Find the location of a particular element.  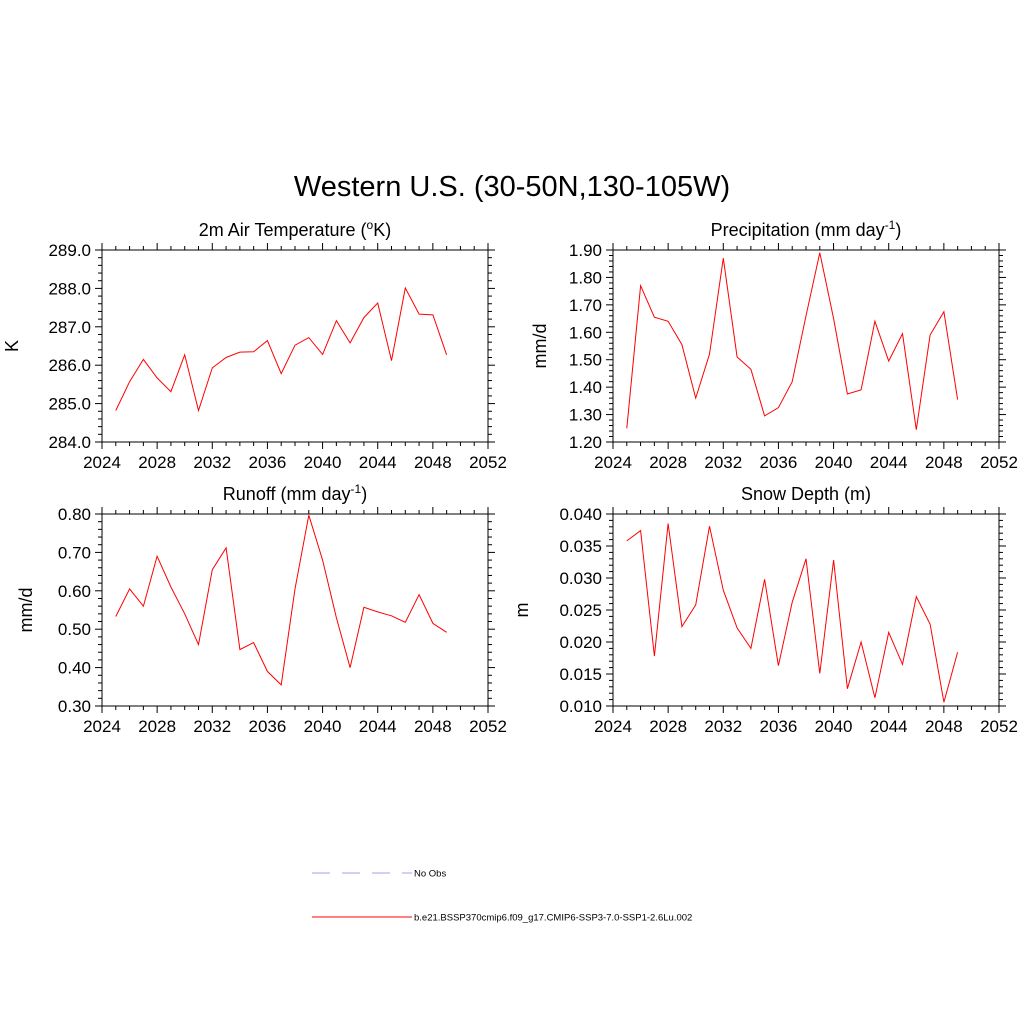

y-tick-label: 0.50 is located at coordinates (74, 629).